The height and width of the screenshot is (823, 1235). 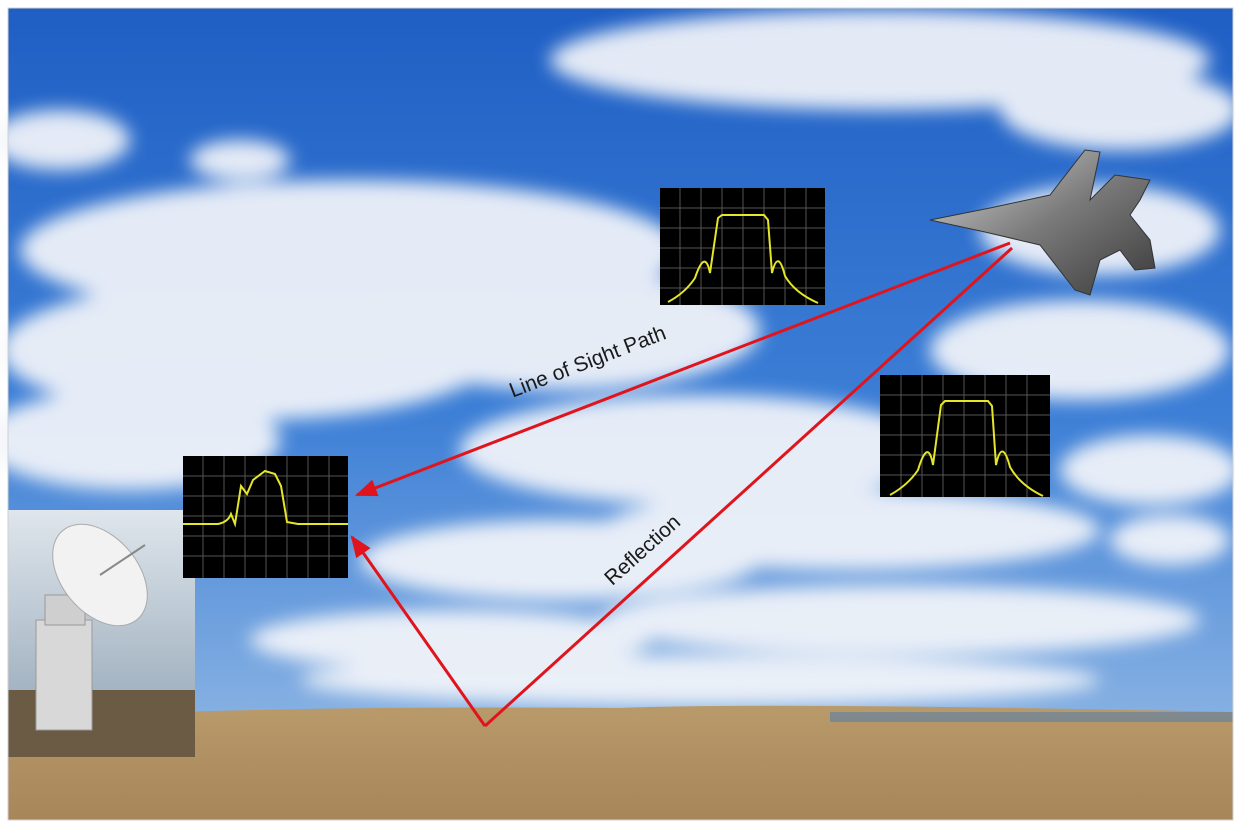 What do you see at coordinates (1042, 222) in the screenshot?
I see `jet` at bounding box center [1042, 222].